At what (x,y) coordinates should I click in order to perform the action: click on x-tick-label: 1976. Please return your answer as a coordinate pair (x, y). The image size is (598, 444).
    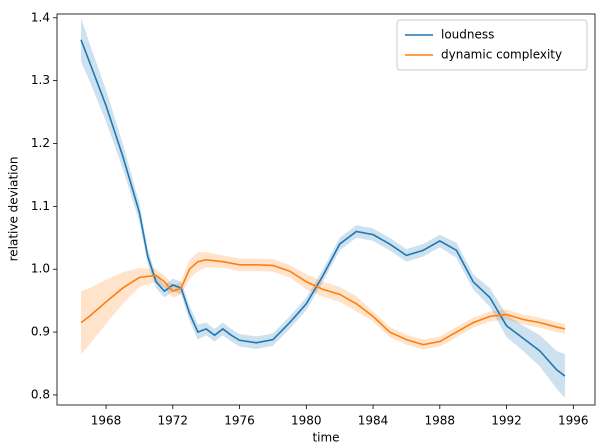
    Looking at the image, I should click on (239, 421).